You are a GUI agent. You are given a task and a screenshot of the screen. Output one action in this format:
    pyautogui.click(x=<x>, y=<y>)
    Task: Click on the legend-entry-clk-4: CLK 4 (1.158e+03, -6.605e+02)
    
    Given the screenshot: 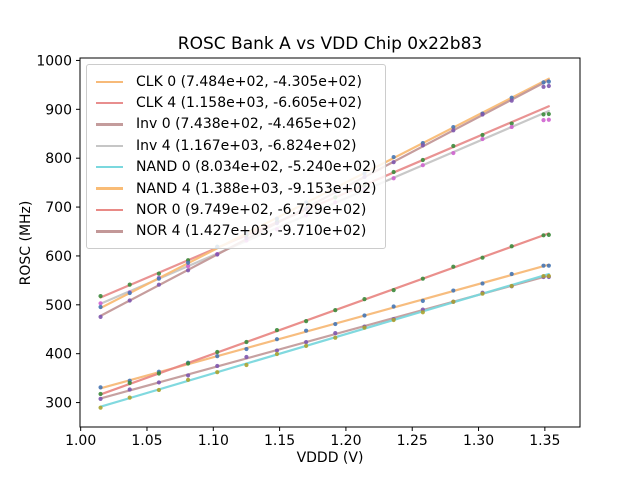 What is the action you would take?
    pyautogui.click(x=235, y=102)
    